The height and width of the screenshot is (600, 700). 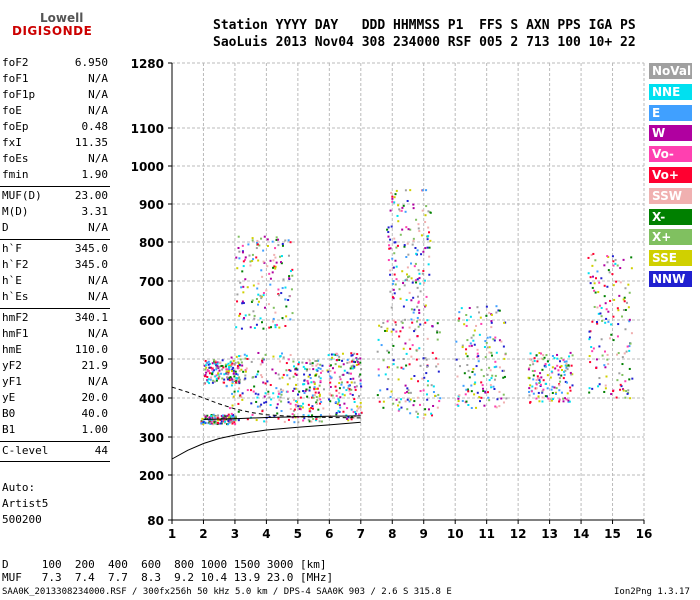 What do you see at coordinates (151, 205) in the screenshot?
I see `y-tick-label: 900` at bounding box center [151, 205].